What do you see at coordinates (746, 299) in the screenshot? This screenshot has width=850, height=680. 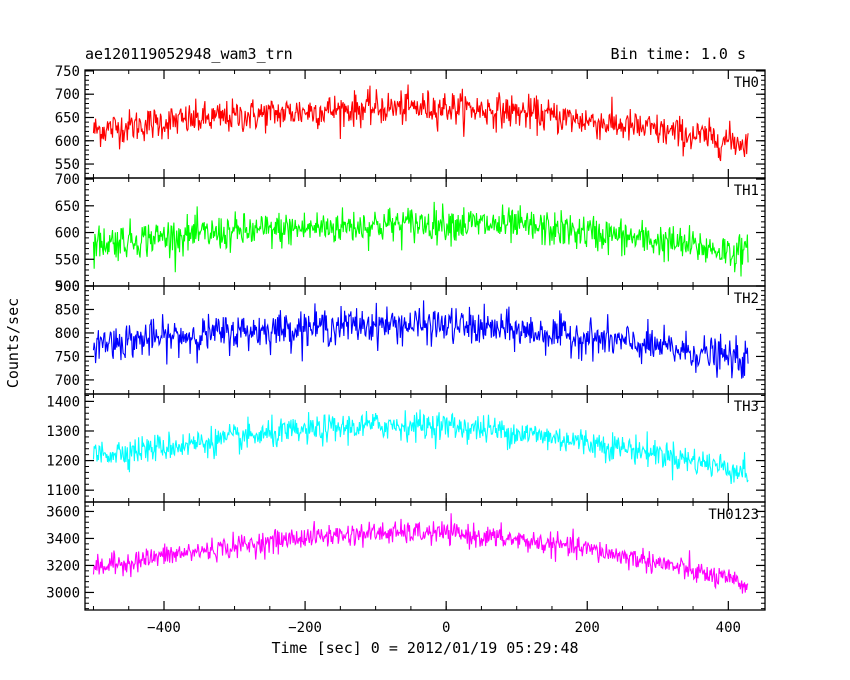 I see `panel-label-th2: TH2` at bounding box center [746, 299].